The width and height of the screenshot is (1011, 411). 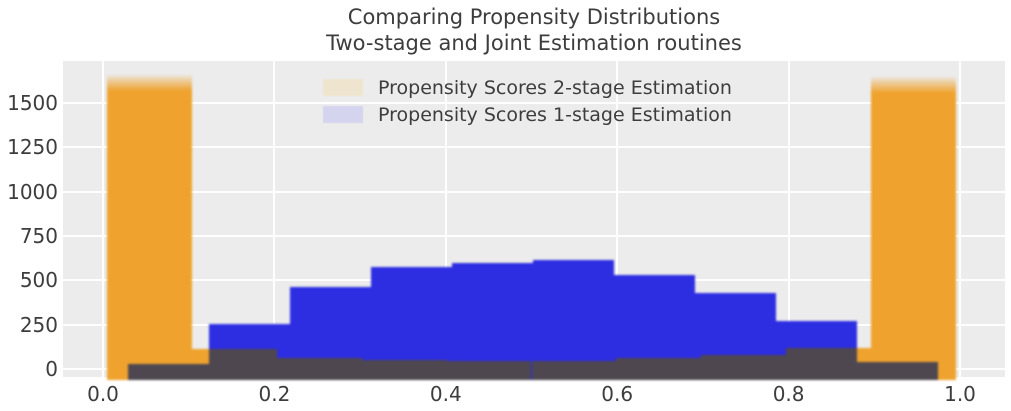 I want to click on legend-label: Propensity Scores 2-stage Estimation, so click(x=555, y=87).